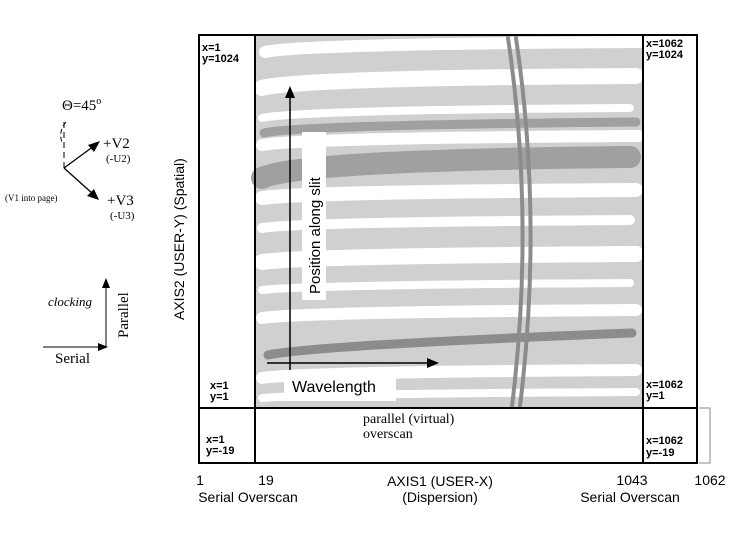 The image size is (734, 544). I want to click on angle-label: Θ=45o, so click(81, 105).